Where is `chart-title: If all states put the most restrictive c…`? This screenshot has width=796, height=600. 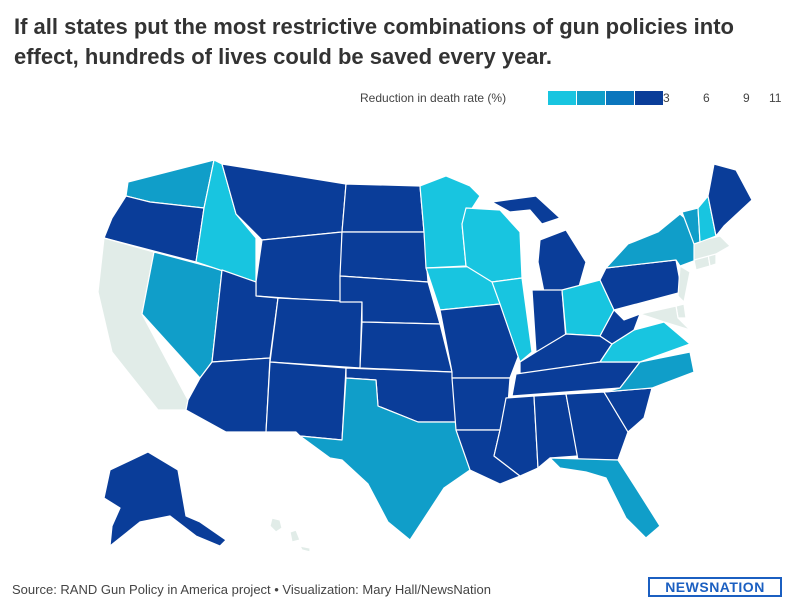 chart-title: If all states put the most restrictive c… is located at coordinates (374, 41).